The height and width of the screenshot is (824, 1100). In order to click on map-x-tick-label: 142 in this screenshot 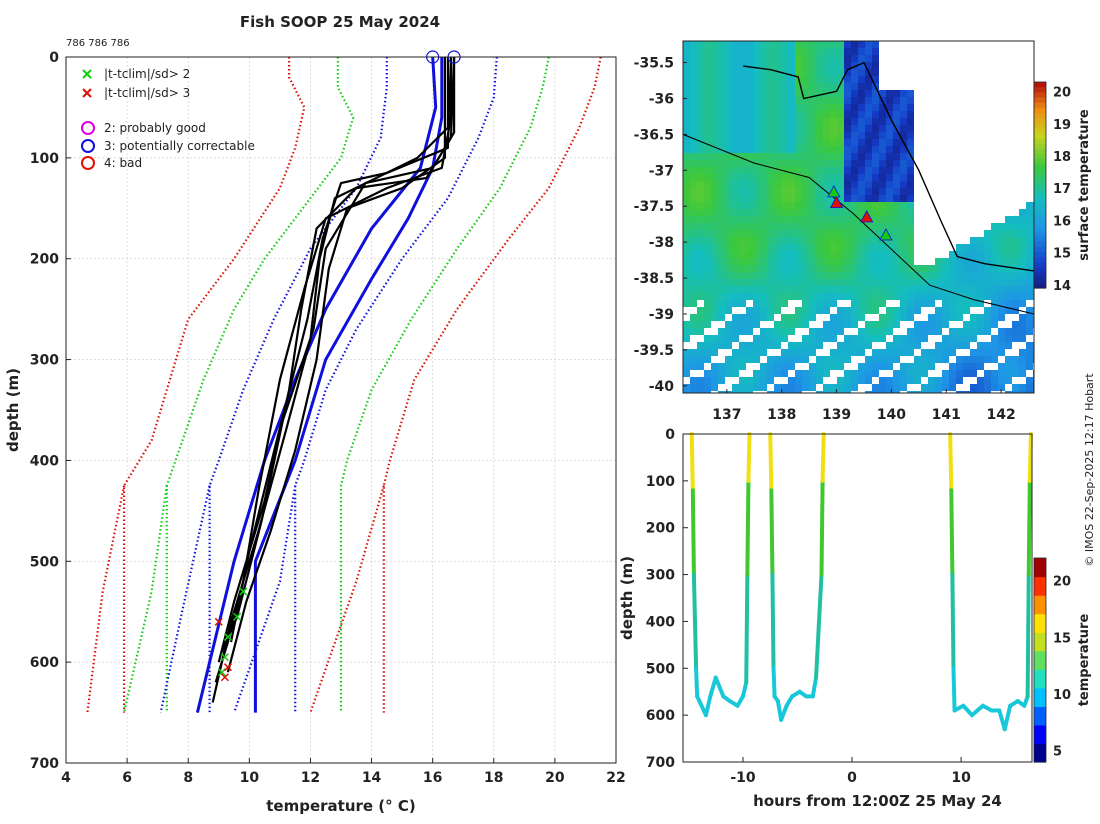, I will do `click(1000, 415)`.